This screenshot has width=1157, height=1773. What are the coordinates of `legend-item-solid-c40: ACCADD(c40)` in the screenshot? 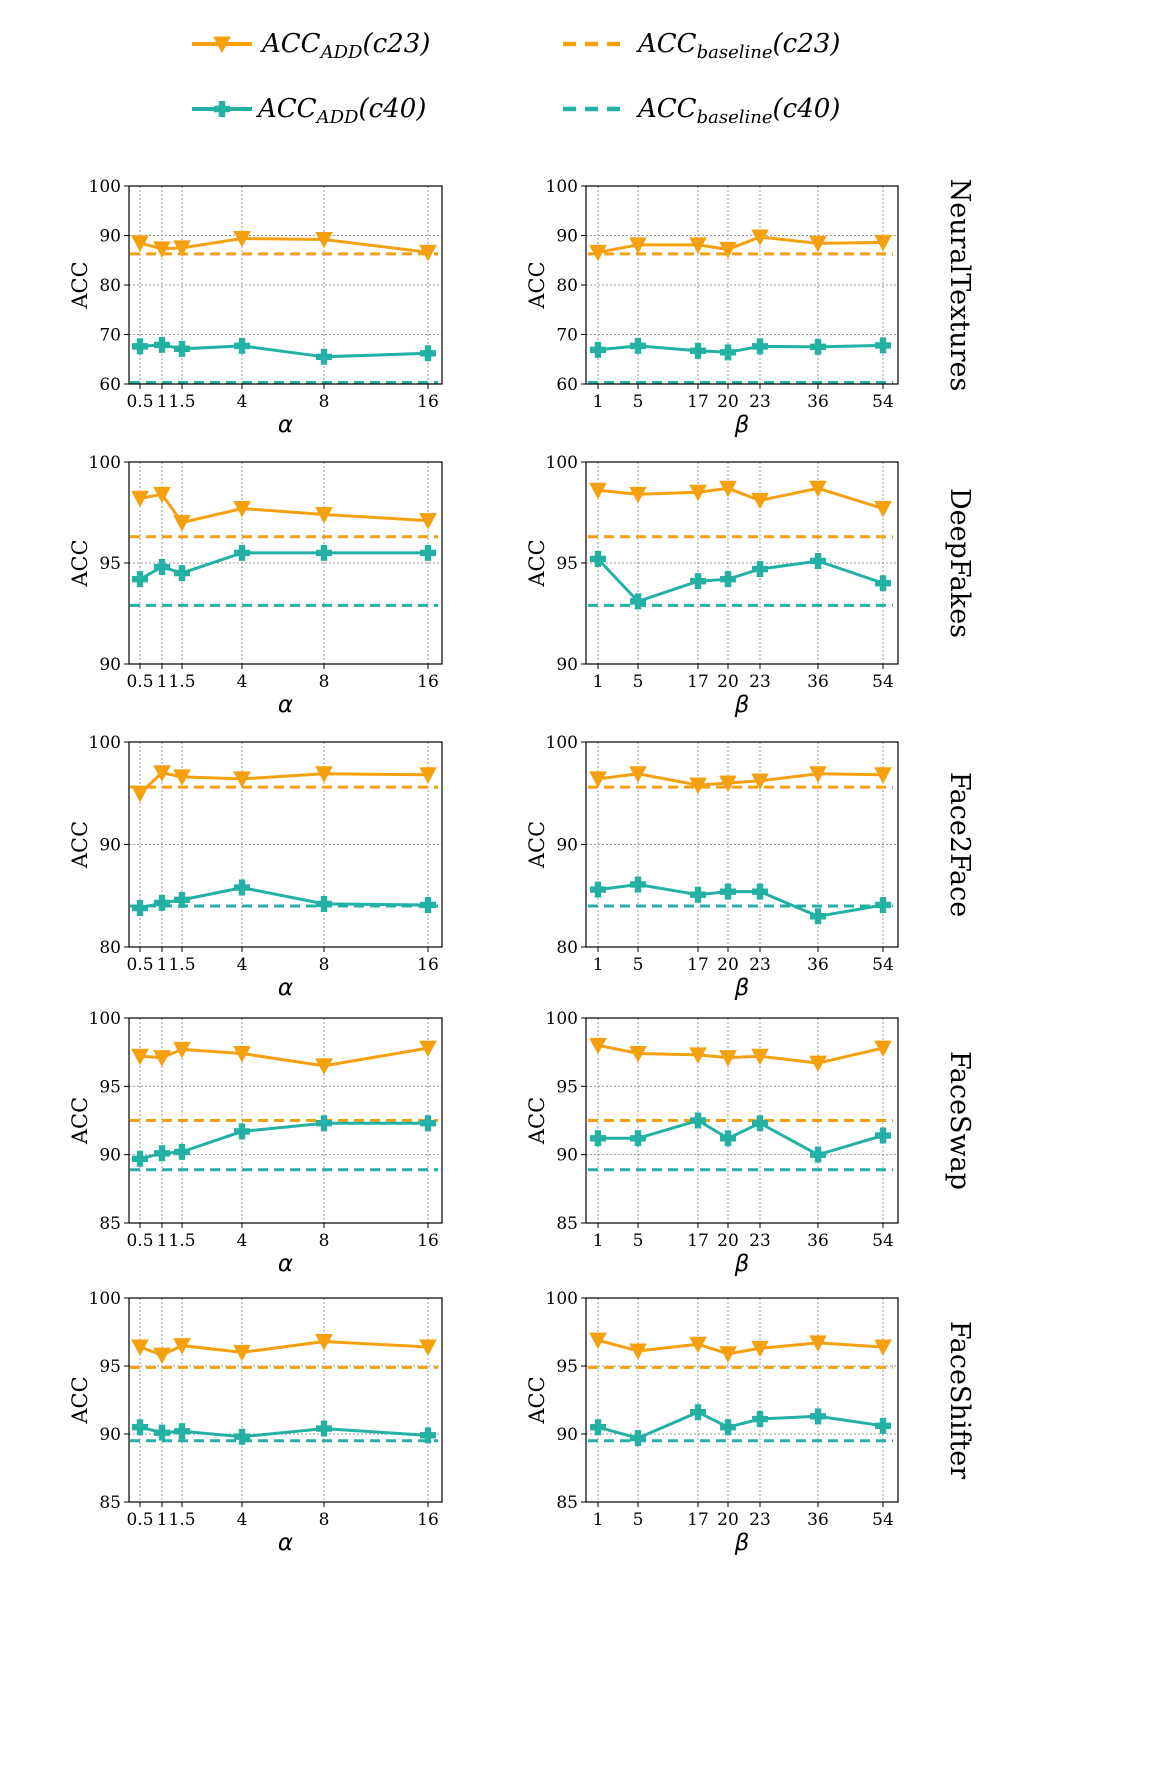 It's located at (309, 111).